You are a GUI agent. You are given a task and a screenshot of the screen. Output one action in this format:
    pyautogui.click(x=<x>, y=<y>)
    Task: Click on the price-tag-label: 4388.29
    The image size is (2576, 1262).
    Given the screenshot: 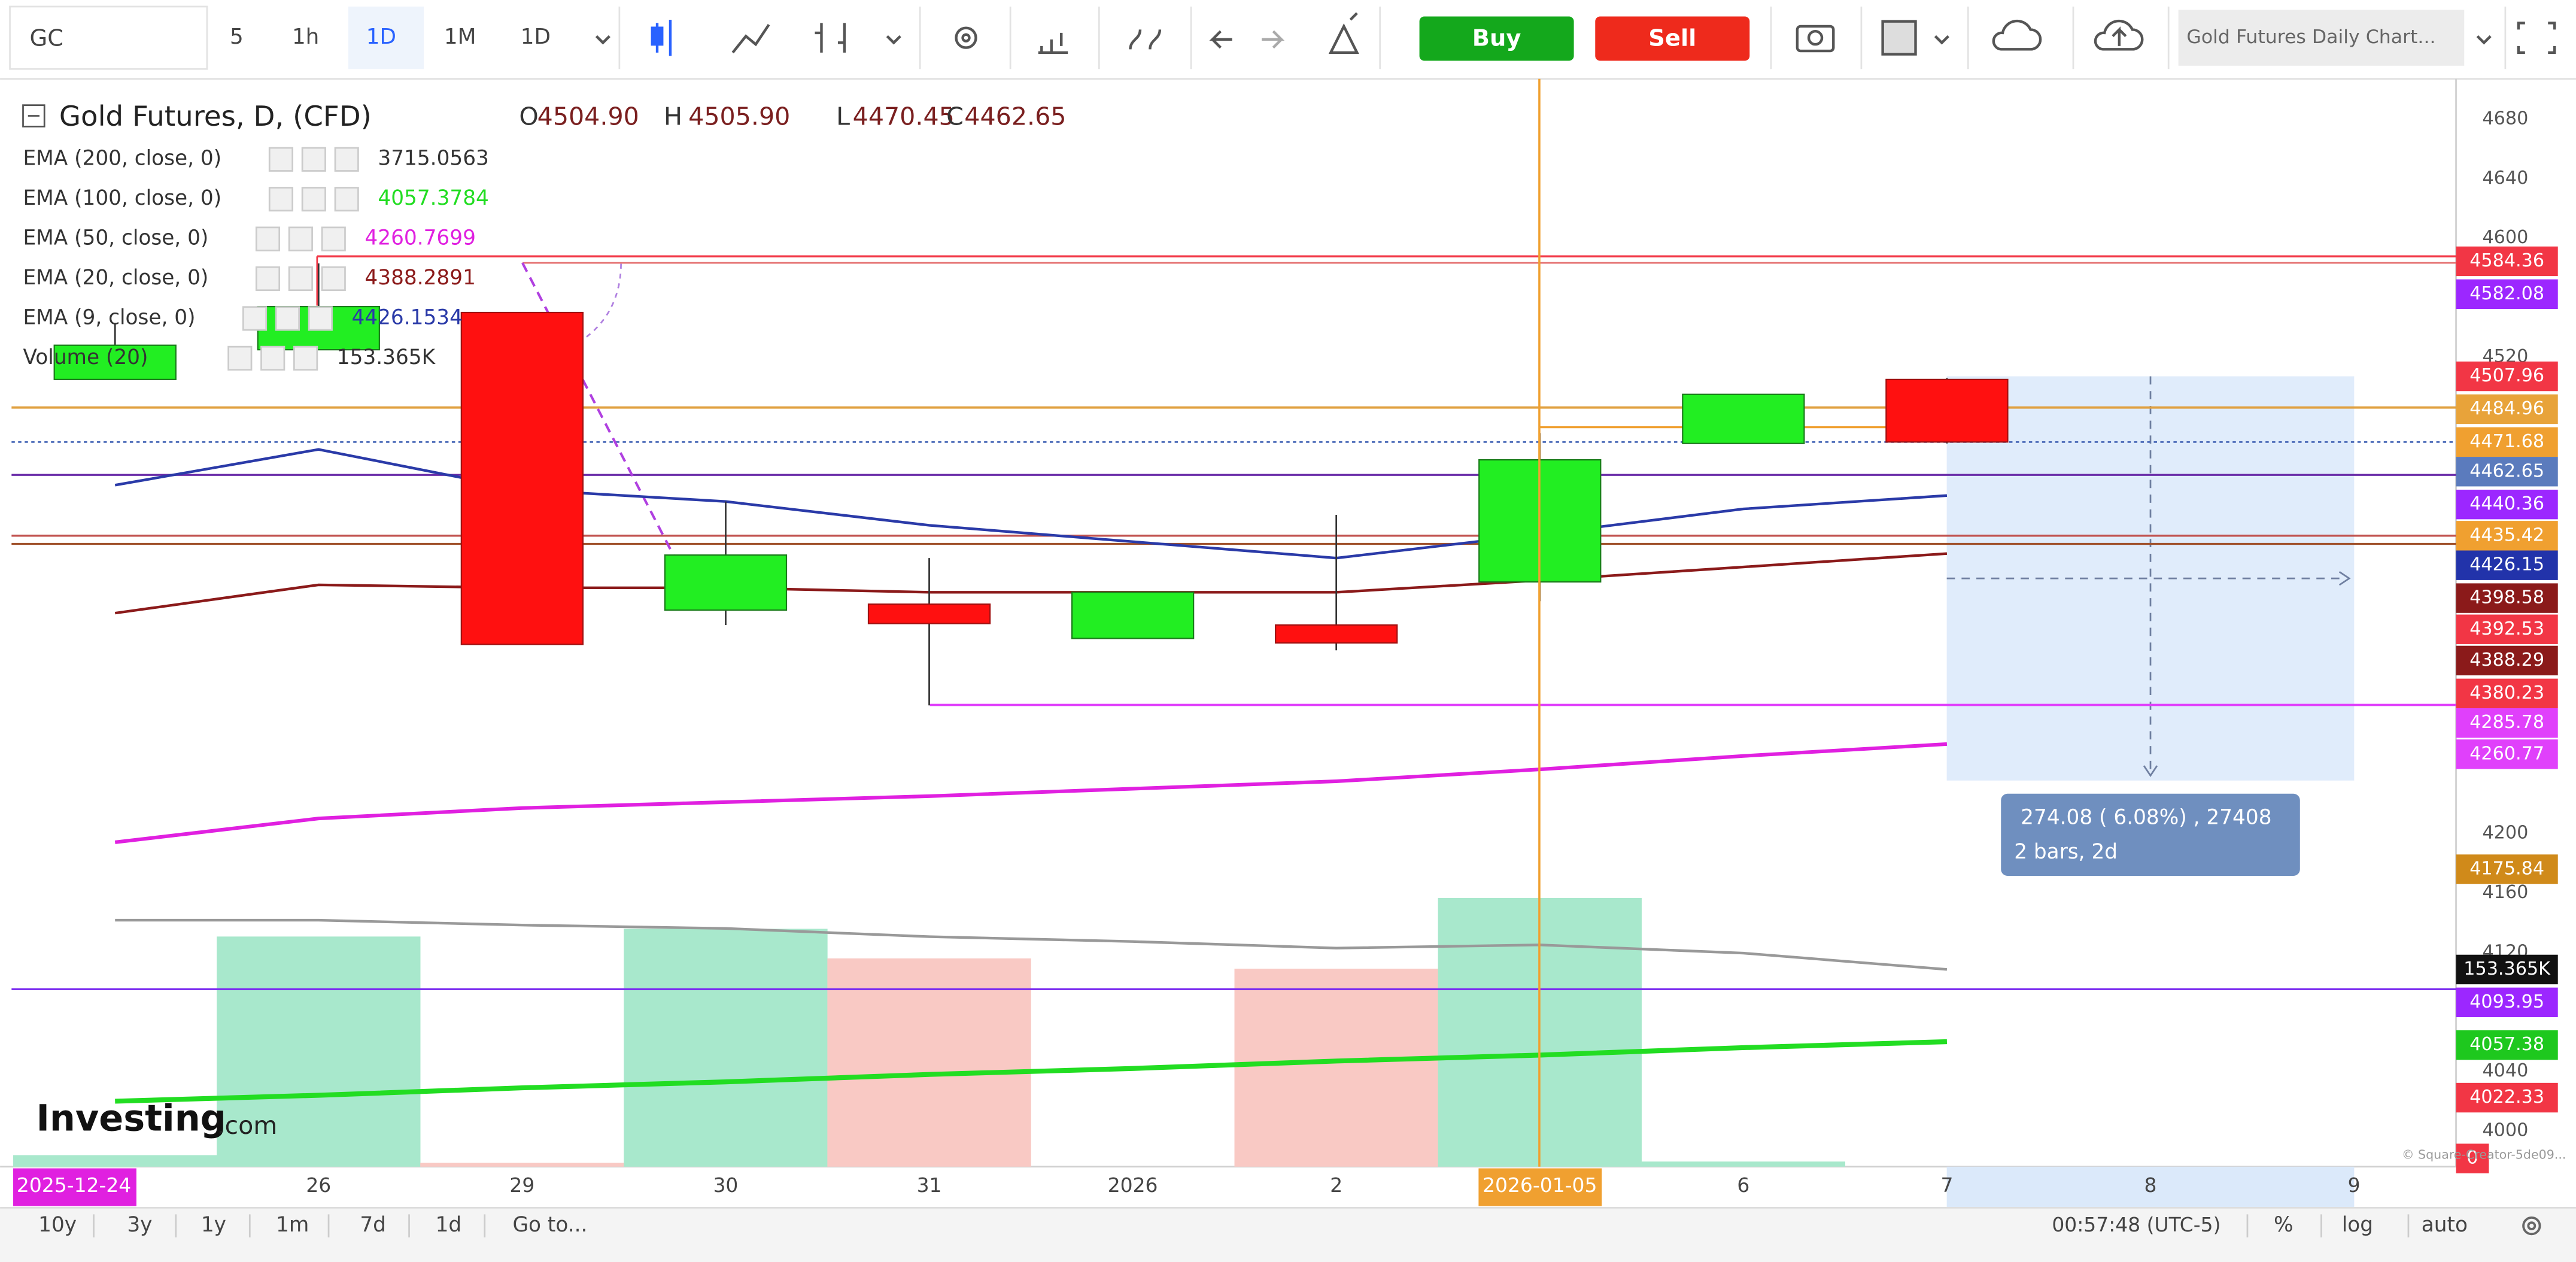 What is the action you would take?
    pyautogui.click(x=2506, y=660)
    